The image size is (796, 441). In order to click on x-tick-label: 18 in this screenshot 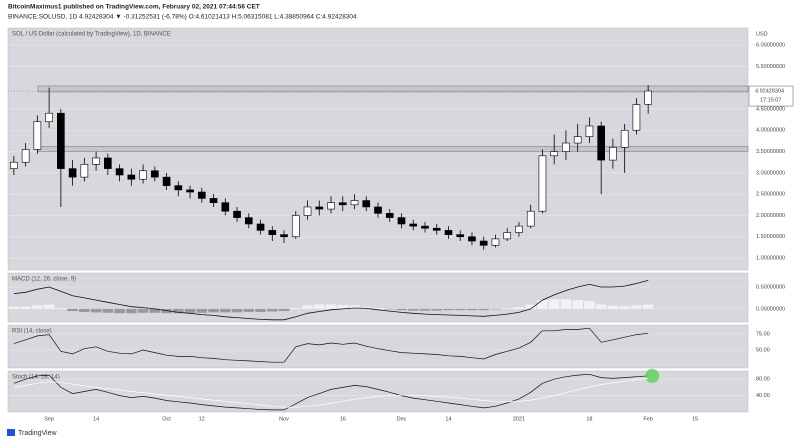, I will do `click(589, 419)`.